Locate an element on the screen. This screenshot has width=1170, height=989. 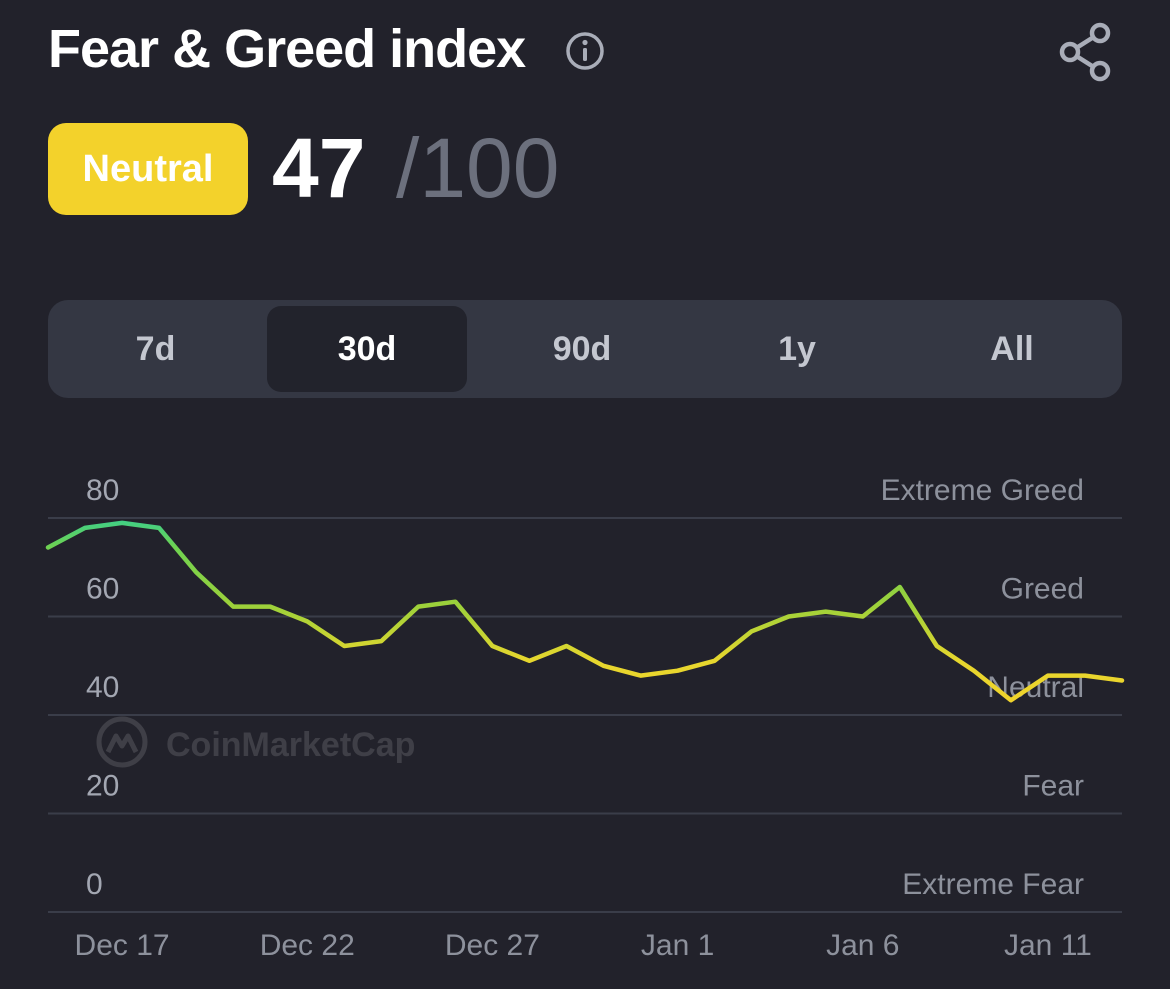
x-tick-label: Dec 22 is located at coordinates (307, 945).